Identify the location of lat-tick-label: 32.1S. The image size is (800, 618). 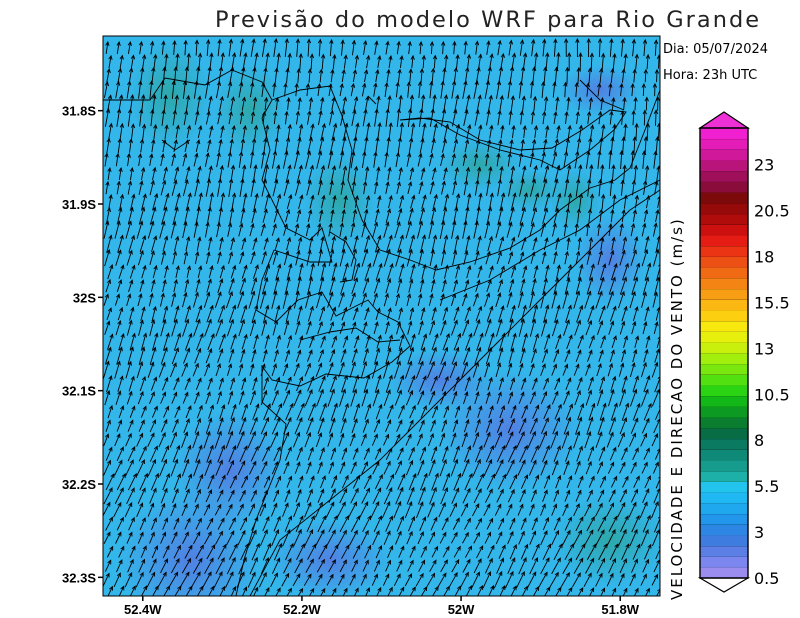
(79, 391).